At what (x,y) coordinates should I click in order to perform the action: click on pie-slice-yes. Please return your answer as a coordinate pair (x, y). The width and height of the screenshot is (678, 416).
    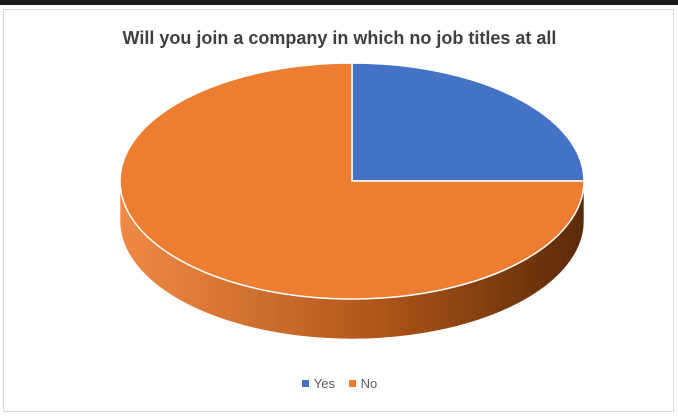
    Looking at the image, I should click on (468, 122).